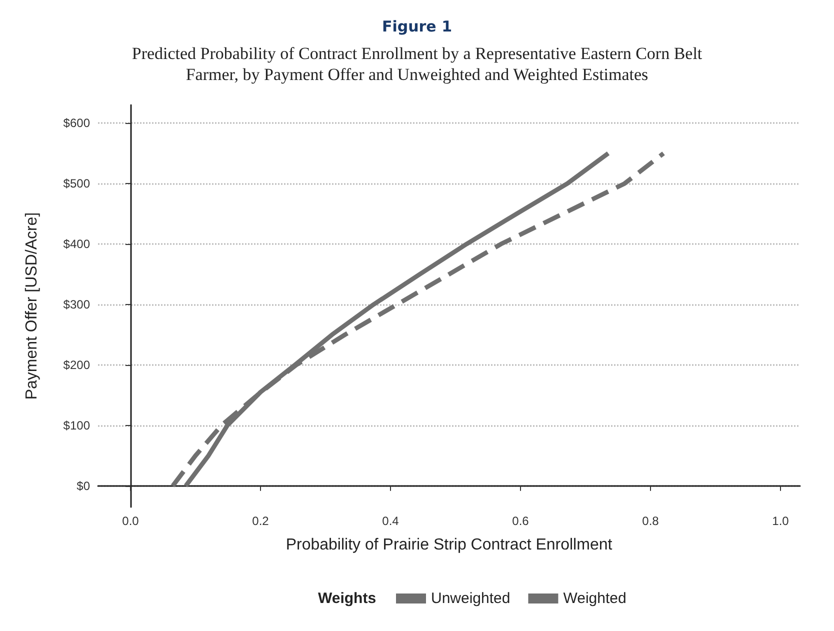 The image size is (834, 631). I want to click on y-tick-label: $100, so click(76, 425).